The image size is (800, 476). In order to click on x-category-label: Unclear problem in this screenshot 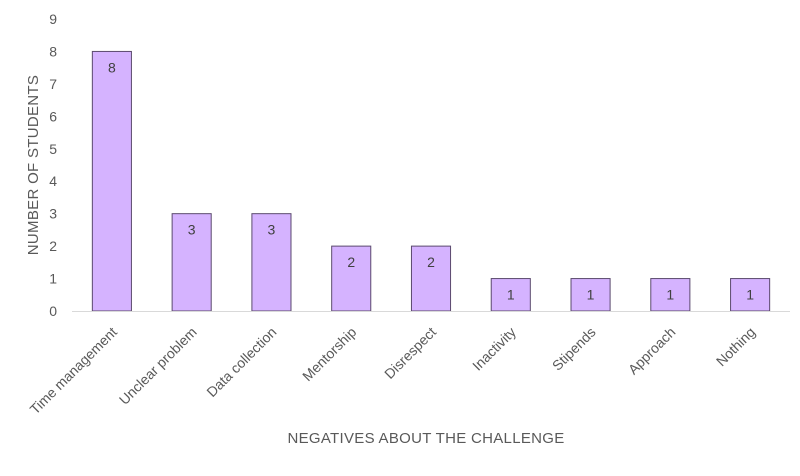, I will do `click(158, 366)`.